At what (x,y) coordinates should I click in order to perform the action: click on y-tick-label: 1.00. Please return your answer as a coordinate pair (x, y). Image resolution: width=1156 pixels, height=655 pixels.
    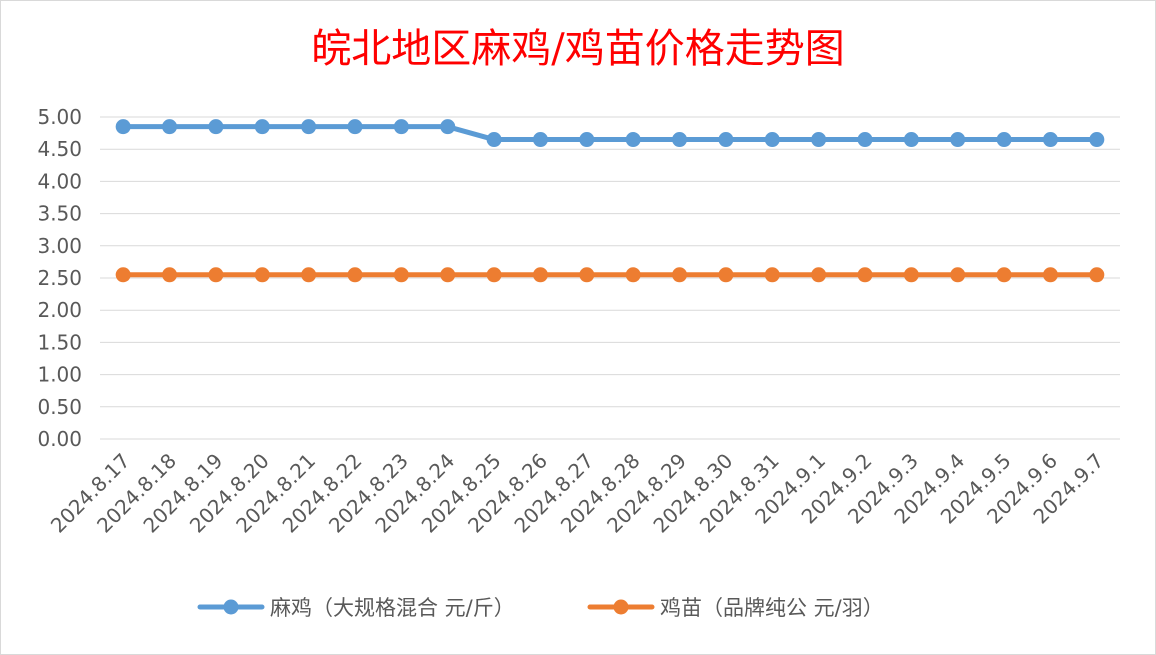
    Looking at the image, I should click on (59, 375).